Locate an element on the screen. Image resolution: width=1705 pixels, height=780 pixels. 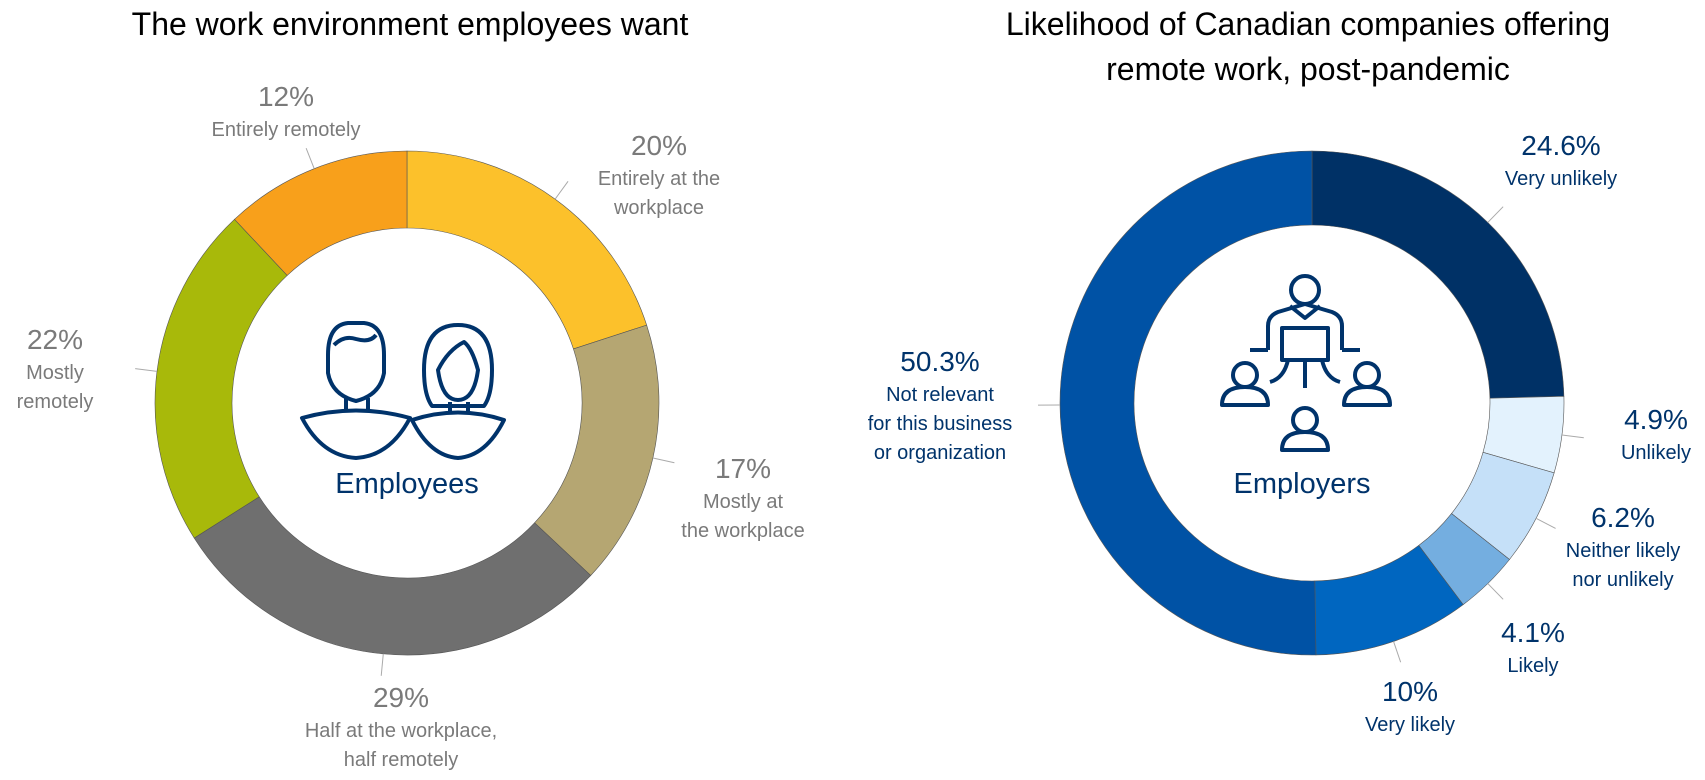
slice-category-label: Very unlikely is located at coordinates (1561, 179).